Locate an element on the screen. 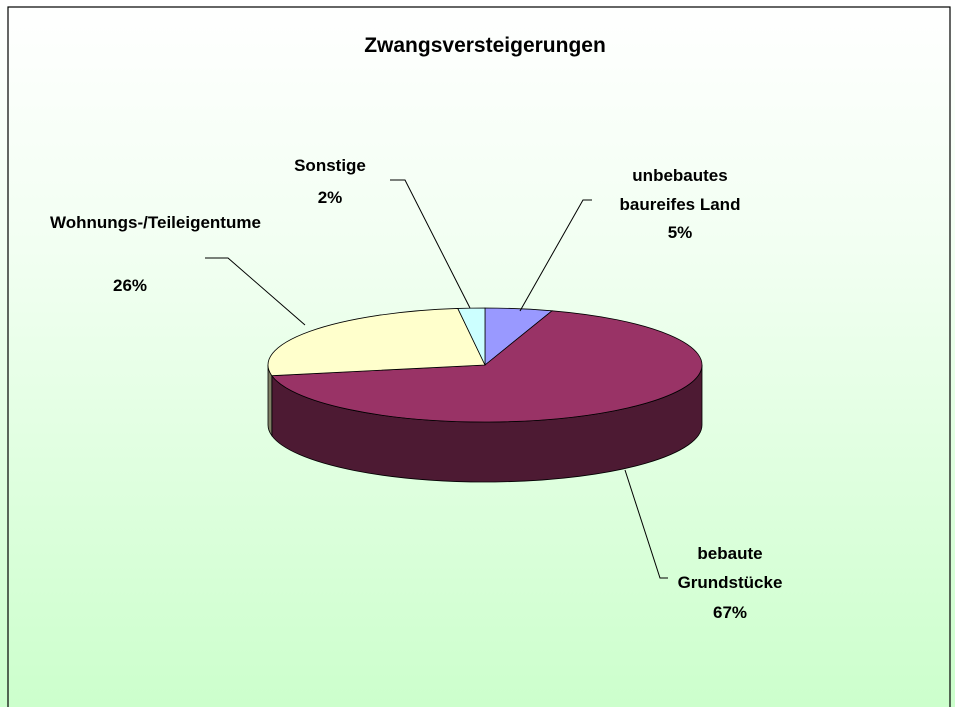  pie-side is located at coordinates (270, 400).